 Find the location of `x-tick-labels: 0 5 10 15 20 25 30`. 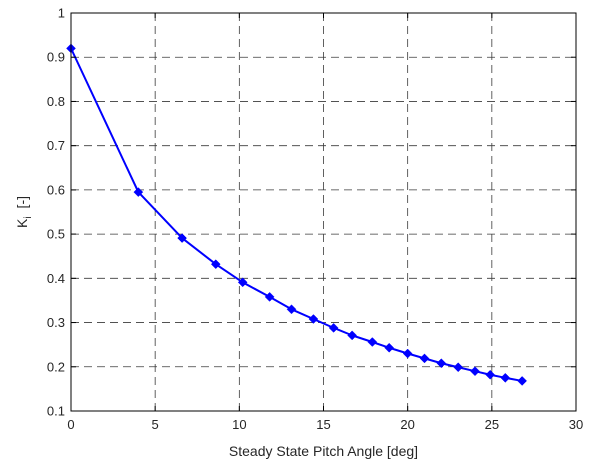

x-tick-labels: 0 5 10 15 20 25 30 is located at coordinates (325, 424).